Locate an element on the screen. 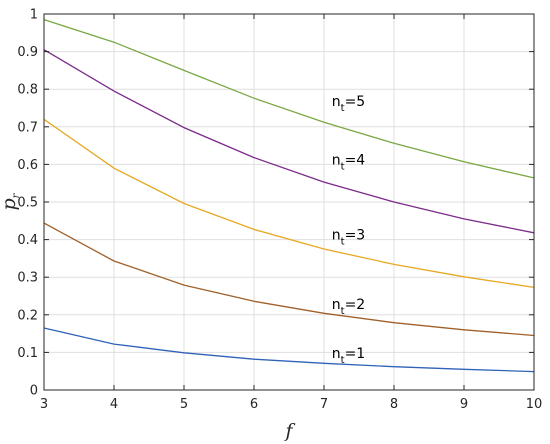 This screenshot has height=444, width=550. y-tick-label: 0.5 is located at coordinates (27, 203).